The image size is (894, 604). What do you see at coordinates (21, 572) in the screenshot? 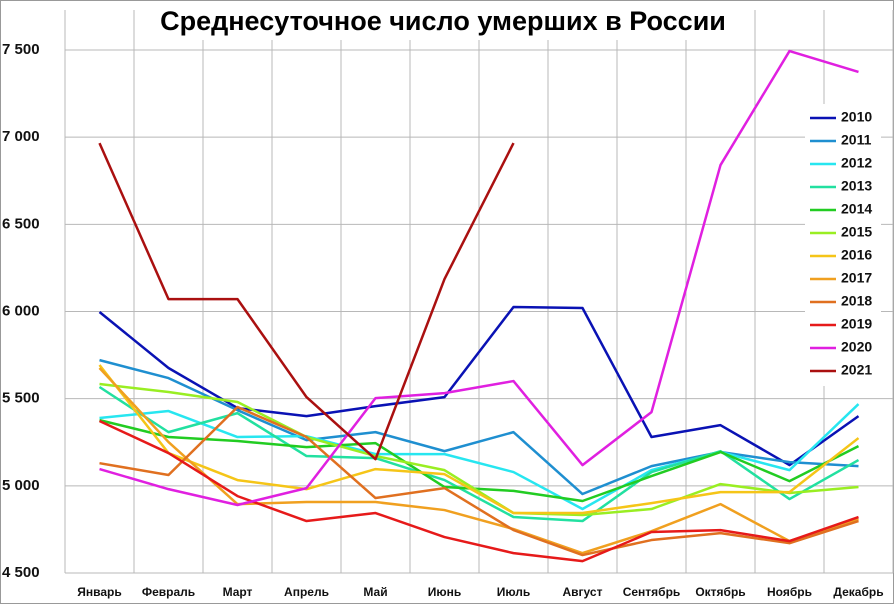
I see `y-tick-label: 4 500` at bounding box center [21, 572].